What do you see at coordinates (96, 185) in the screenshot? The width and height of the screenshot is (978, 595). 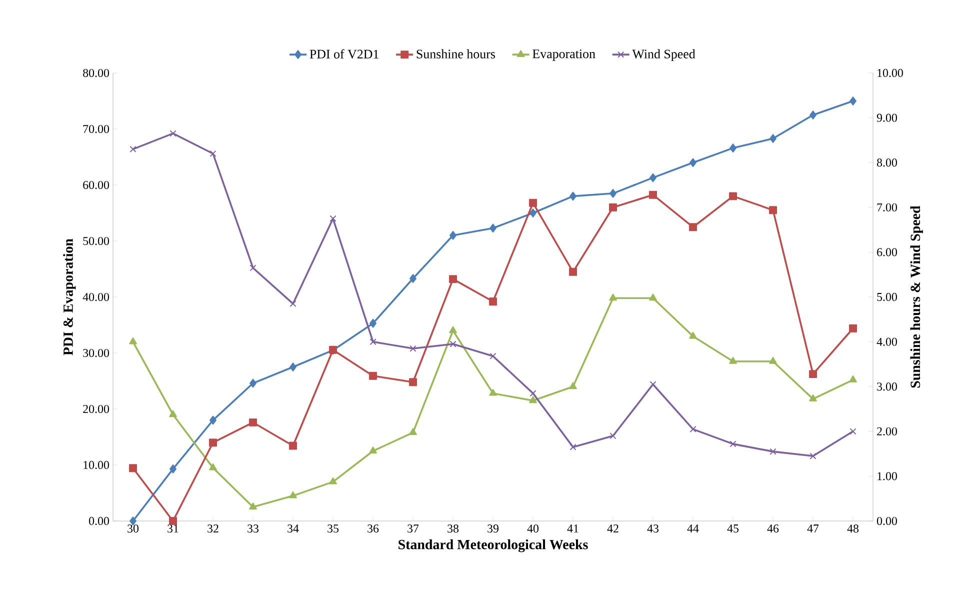 I see `y-tick-label: 60.00` at bounding box center [96, 185].